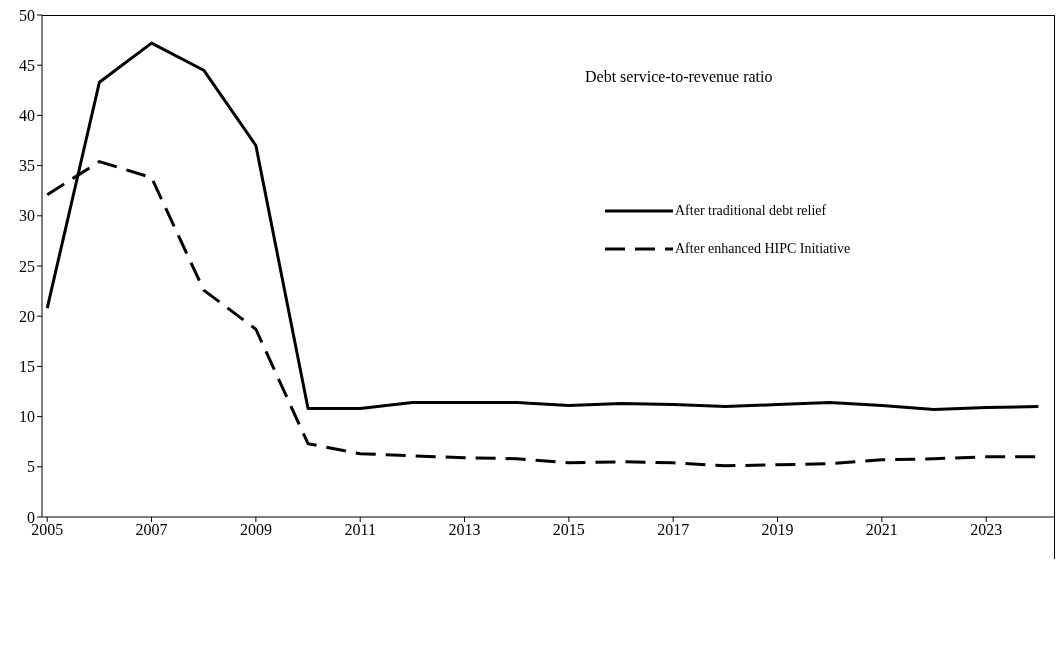 The height and width of the screenshot is (645, 1064). Describe the element at coordinates (751, 211) in the screenshot. I see `legend-label: After traditional debt relief` at that location.